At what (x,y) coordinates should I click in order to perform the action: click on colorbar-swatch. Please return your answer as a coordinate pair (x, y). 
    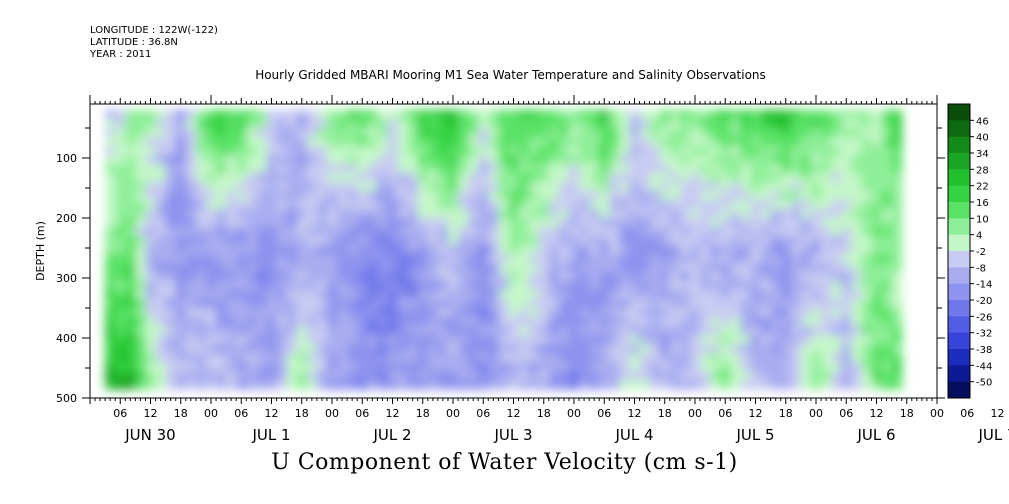
    Looking at the image, I should click on (959, 161).